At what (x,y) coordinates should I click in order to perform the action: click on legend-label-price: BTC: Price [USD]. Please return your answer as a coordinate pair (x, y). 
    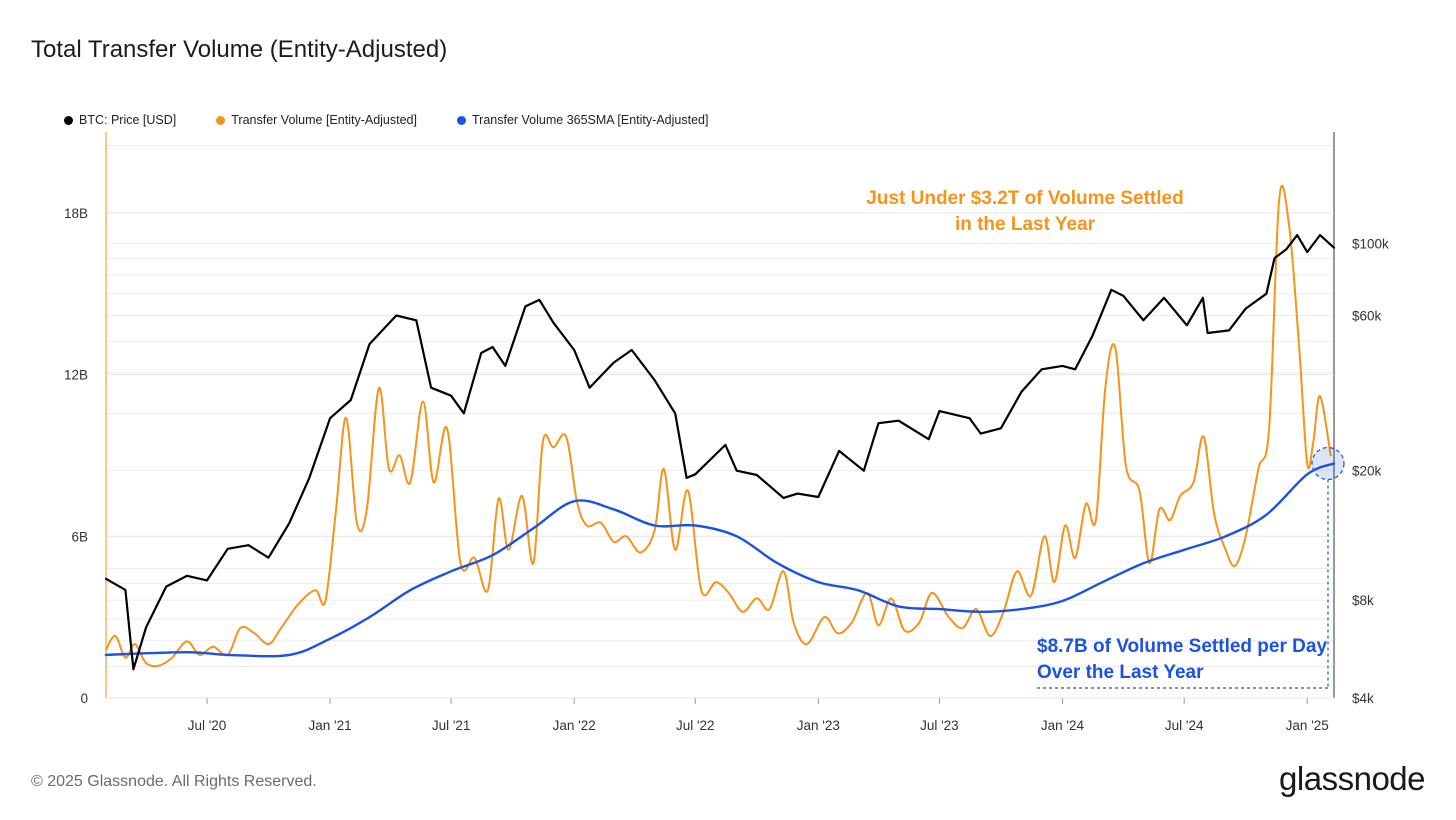
    Looking at the image, I should click on (128, 120).